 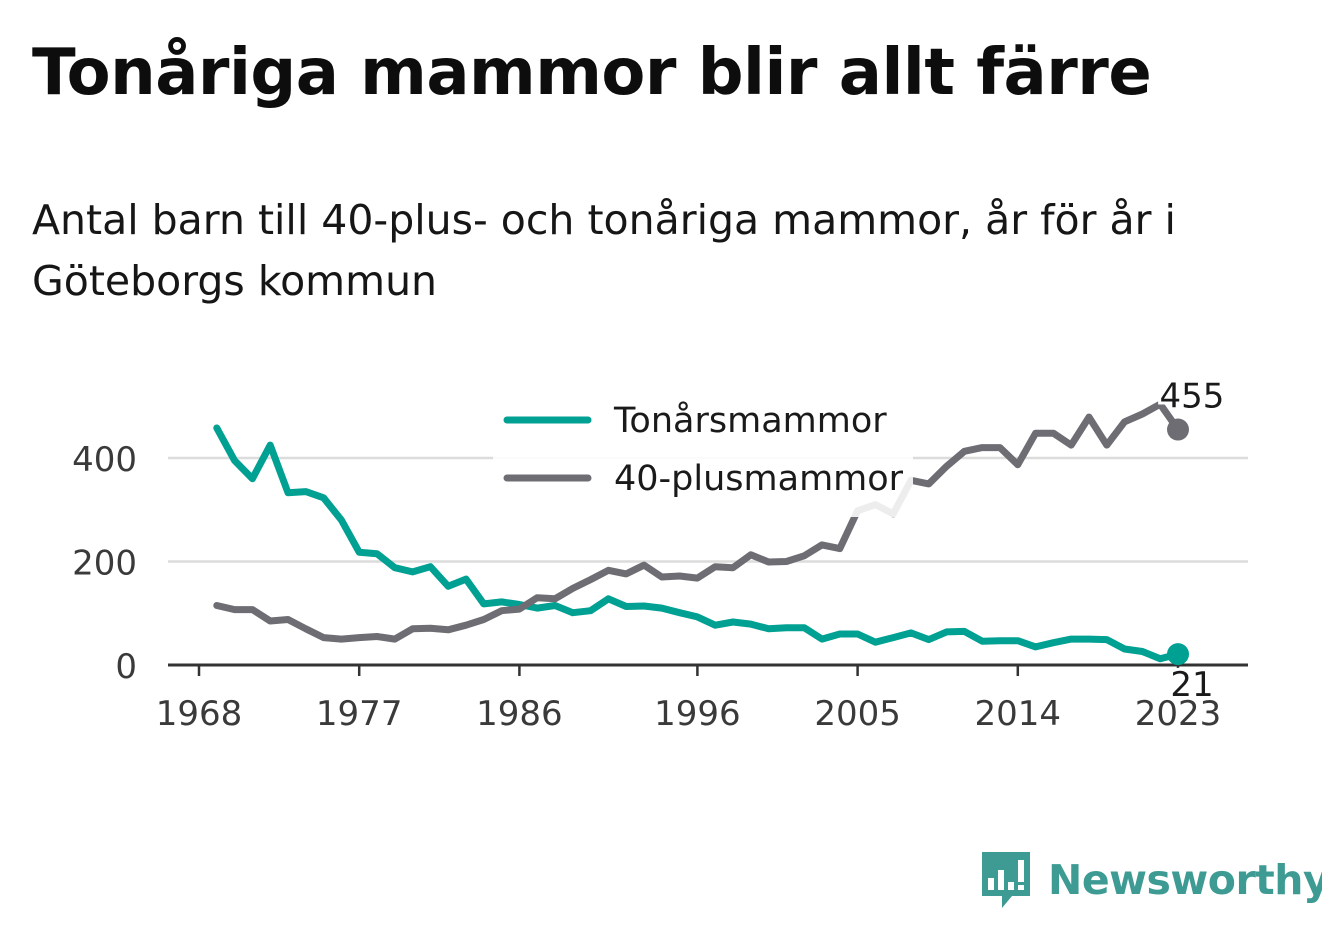 I want to click on series-end-label: 21, so click(x=1191, y=685).